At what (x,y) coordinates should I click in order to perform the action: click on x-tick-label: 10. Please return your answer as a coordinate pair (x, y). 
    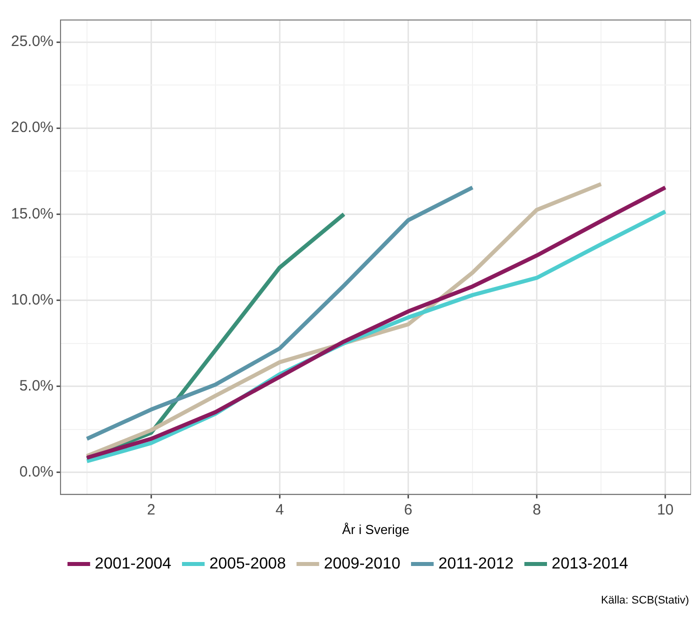
    Looking at the image, I should click on (665, 510).